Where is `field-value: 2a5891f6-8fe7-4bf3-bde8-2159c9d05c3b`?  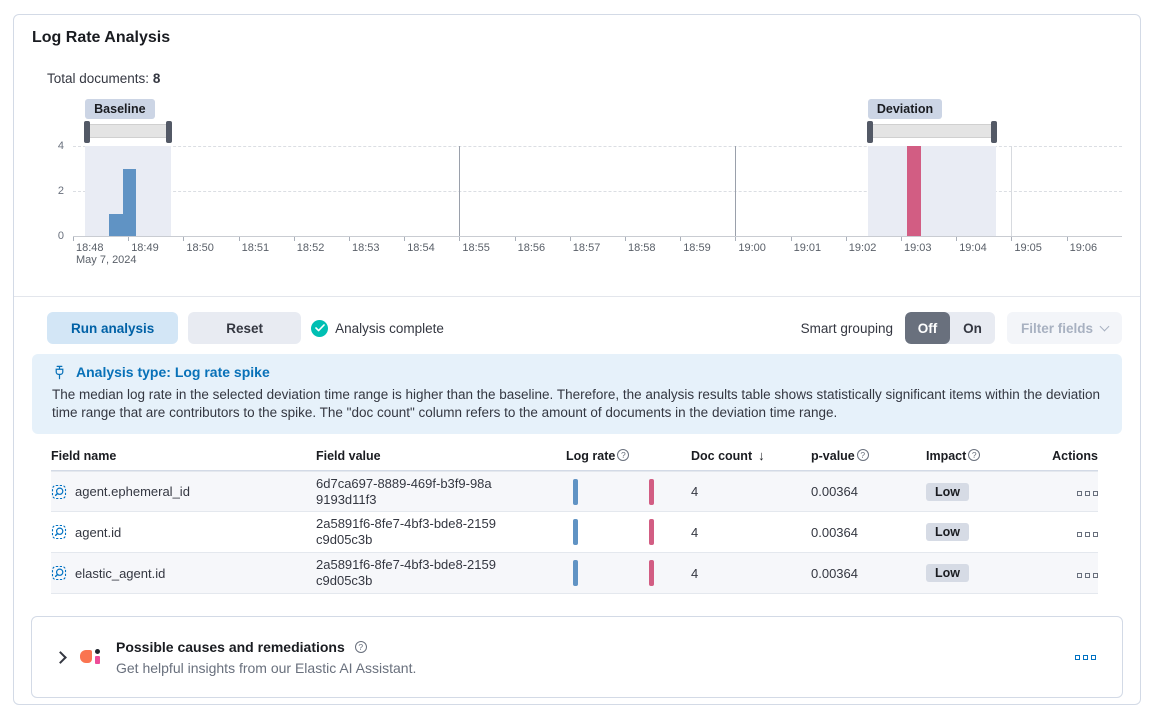
field-value: 2a5891f6-8fe7-4bf3-bde8-2159c9d05c3b is located at coordinates (406, 572).